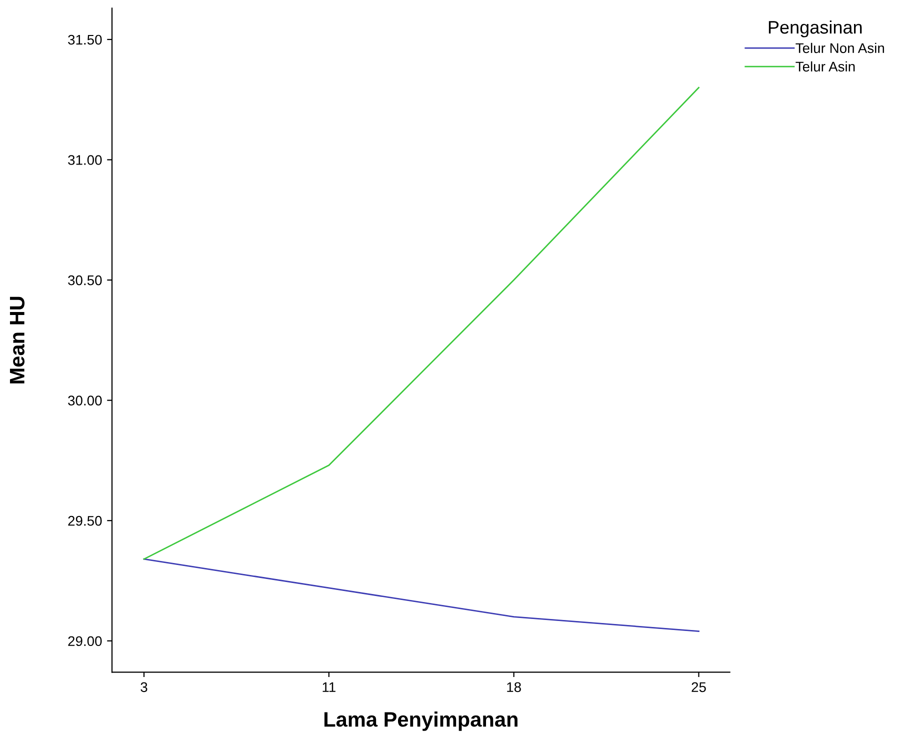 The width and height of the screenshot is (918, 746). I want to click on legend-label: Telur Non Asin, so click(840, 48).